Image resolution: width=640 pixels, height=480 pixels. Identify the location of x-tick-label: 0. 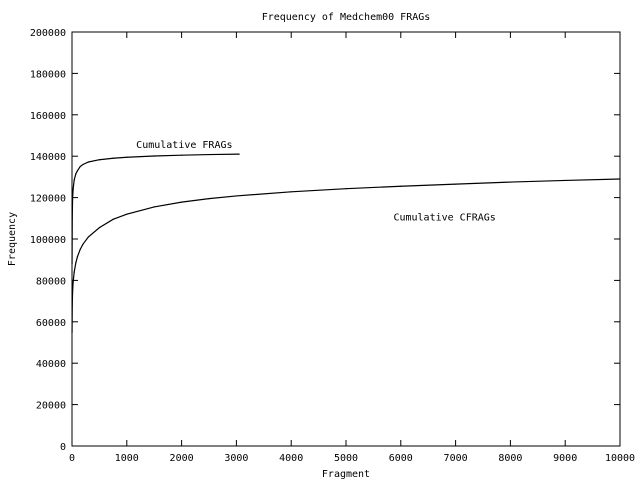
(72, 458).